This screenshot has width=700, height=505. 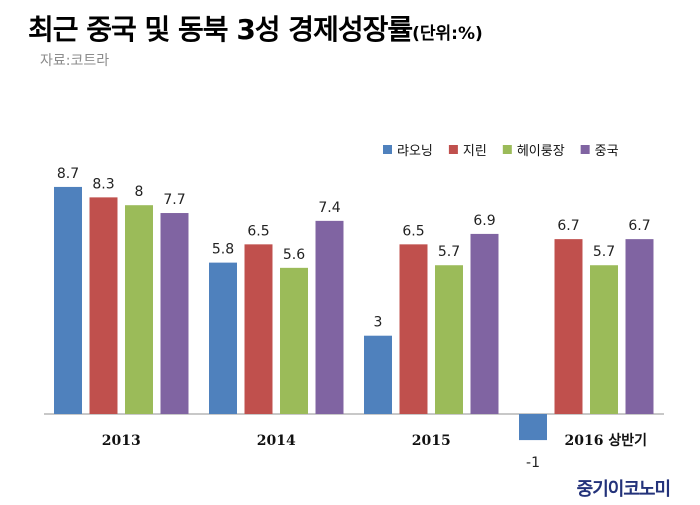 What do you see at coordinates (623, 489) in the screenshot?
I see `brand-logo: 중기이코노미` at bounding box center [623, 489].